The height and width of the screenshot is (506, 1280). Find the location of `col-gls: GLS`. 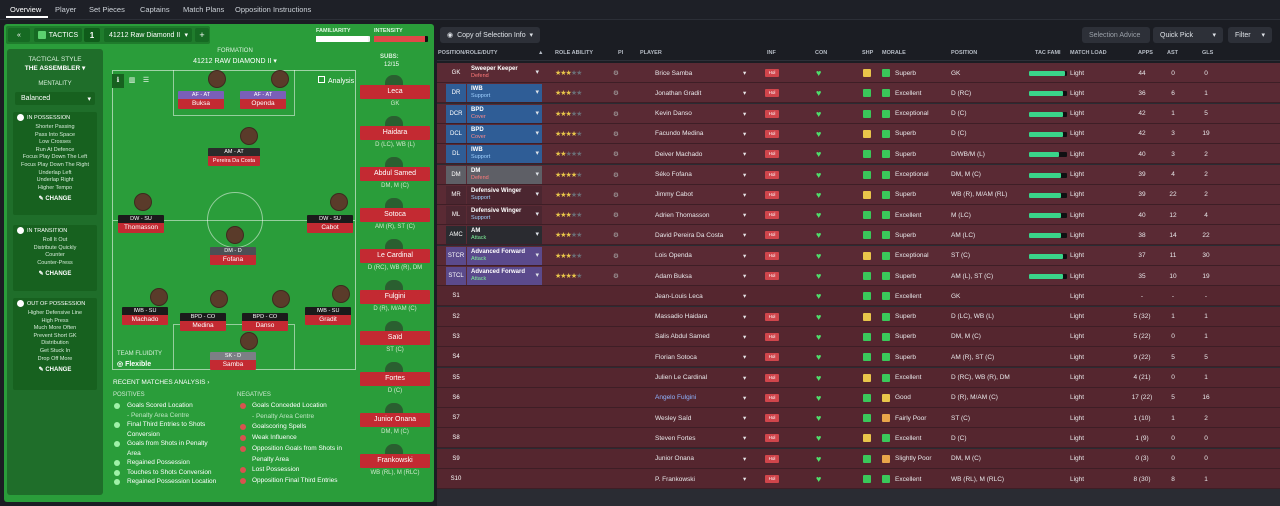

col-gls: GLS is located at coordinates (1208, 53).